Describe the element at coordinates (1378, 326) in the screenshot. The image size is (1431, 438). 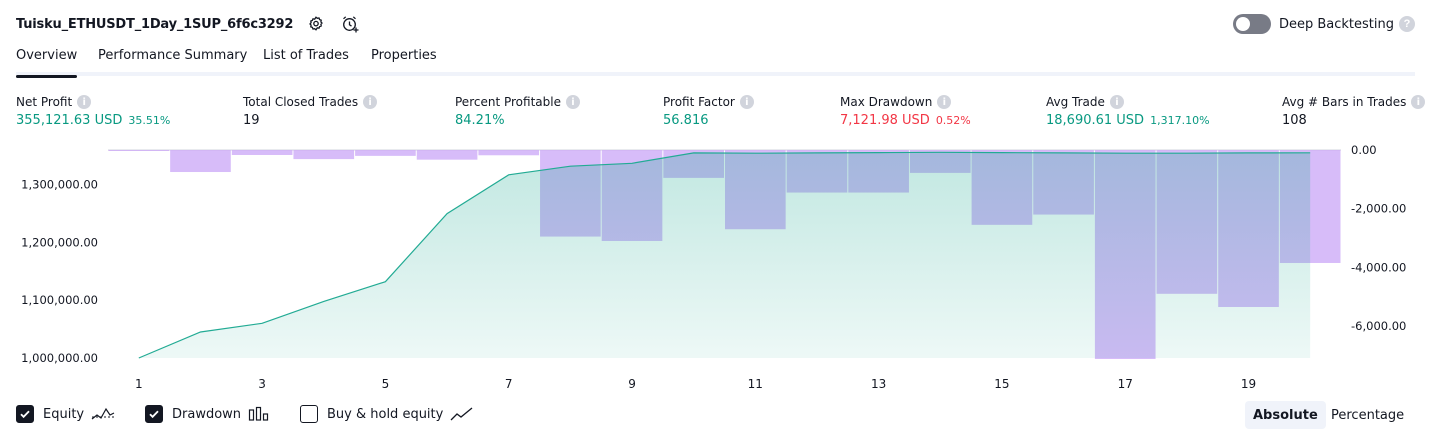
I see `right-axis-tick-label: -6,000.00` at that location.